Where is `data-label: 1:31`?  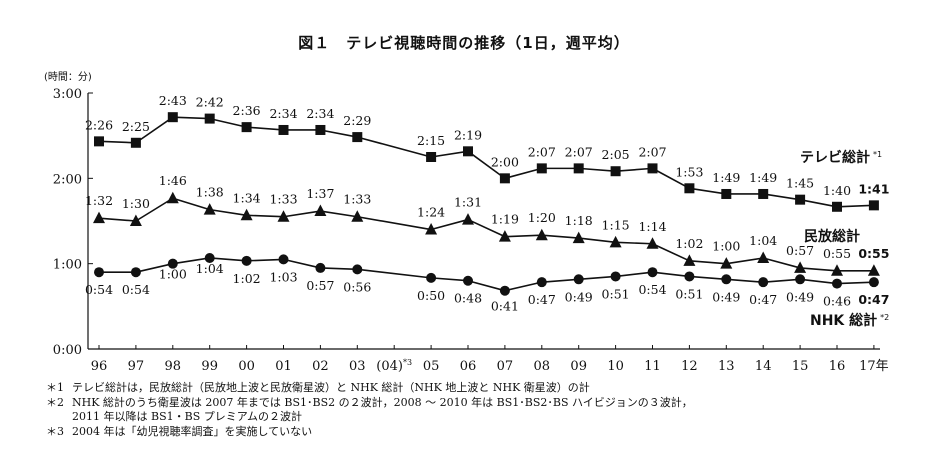
data-label: 1:31 is located at coordinates (468, 202).